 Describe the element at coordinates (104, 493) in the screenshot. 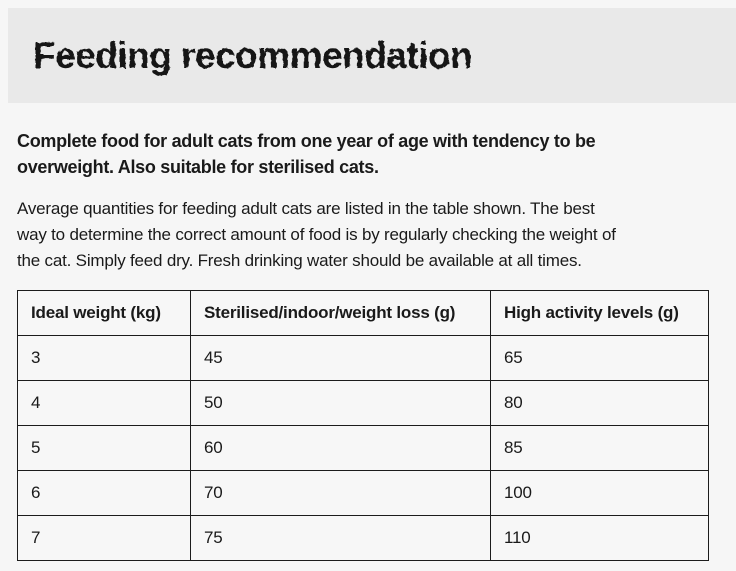

I see `table-cell: 6` at that location.